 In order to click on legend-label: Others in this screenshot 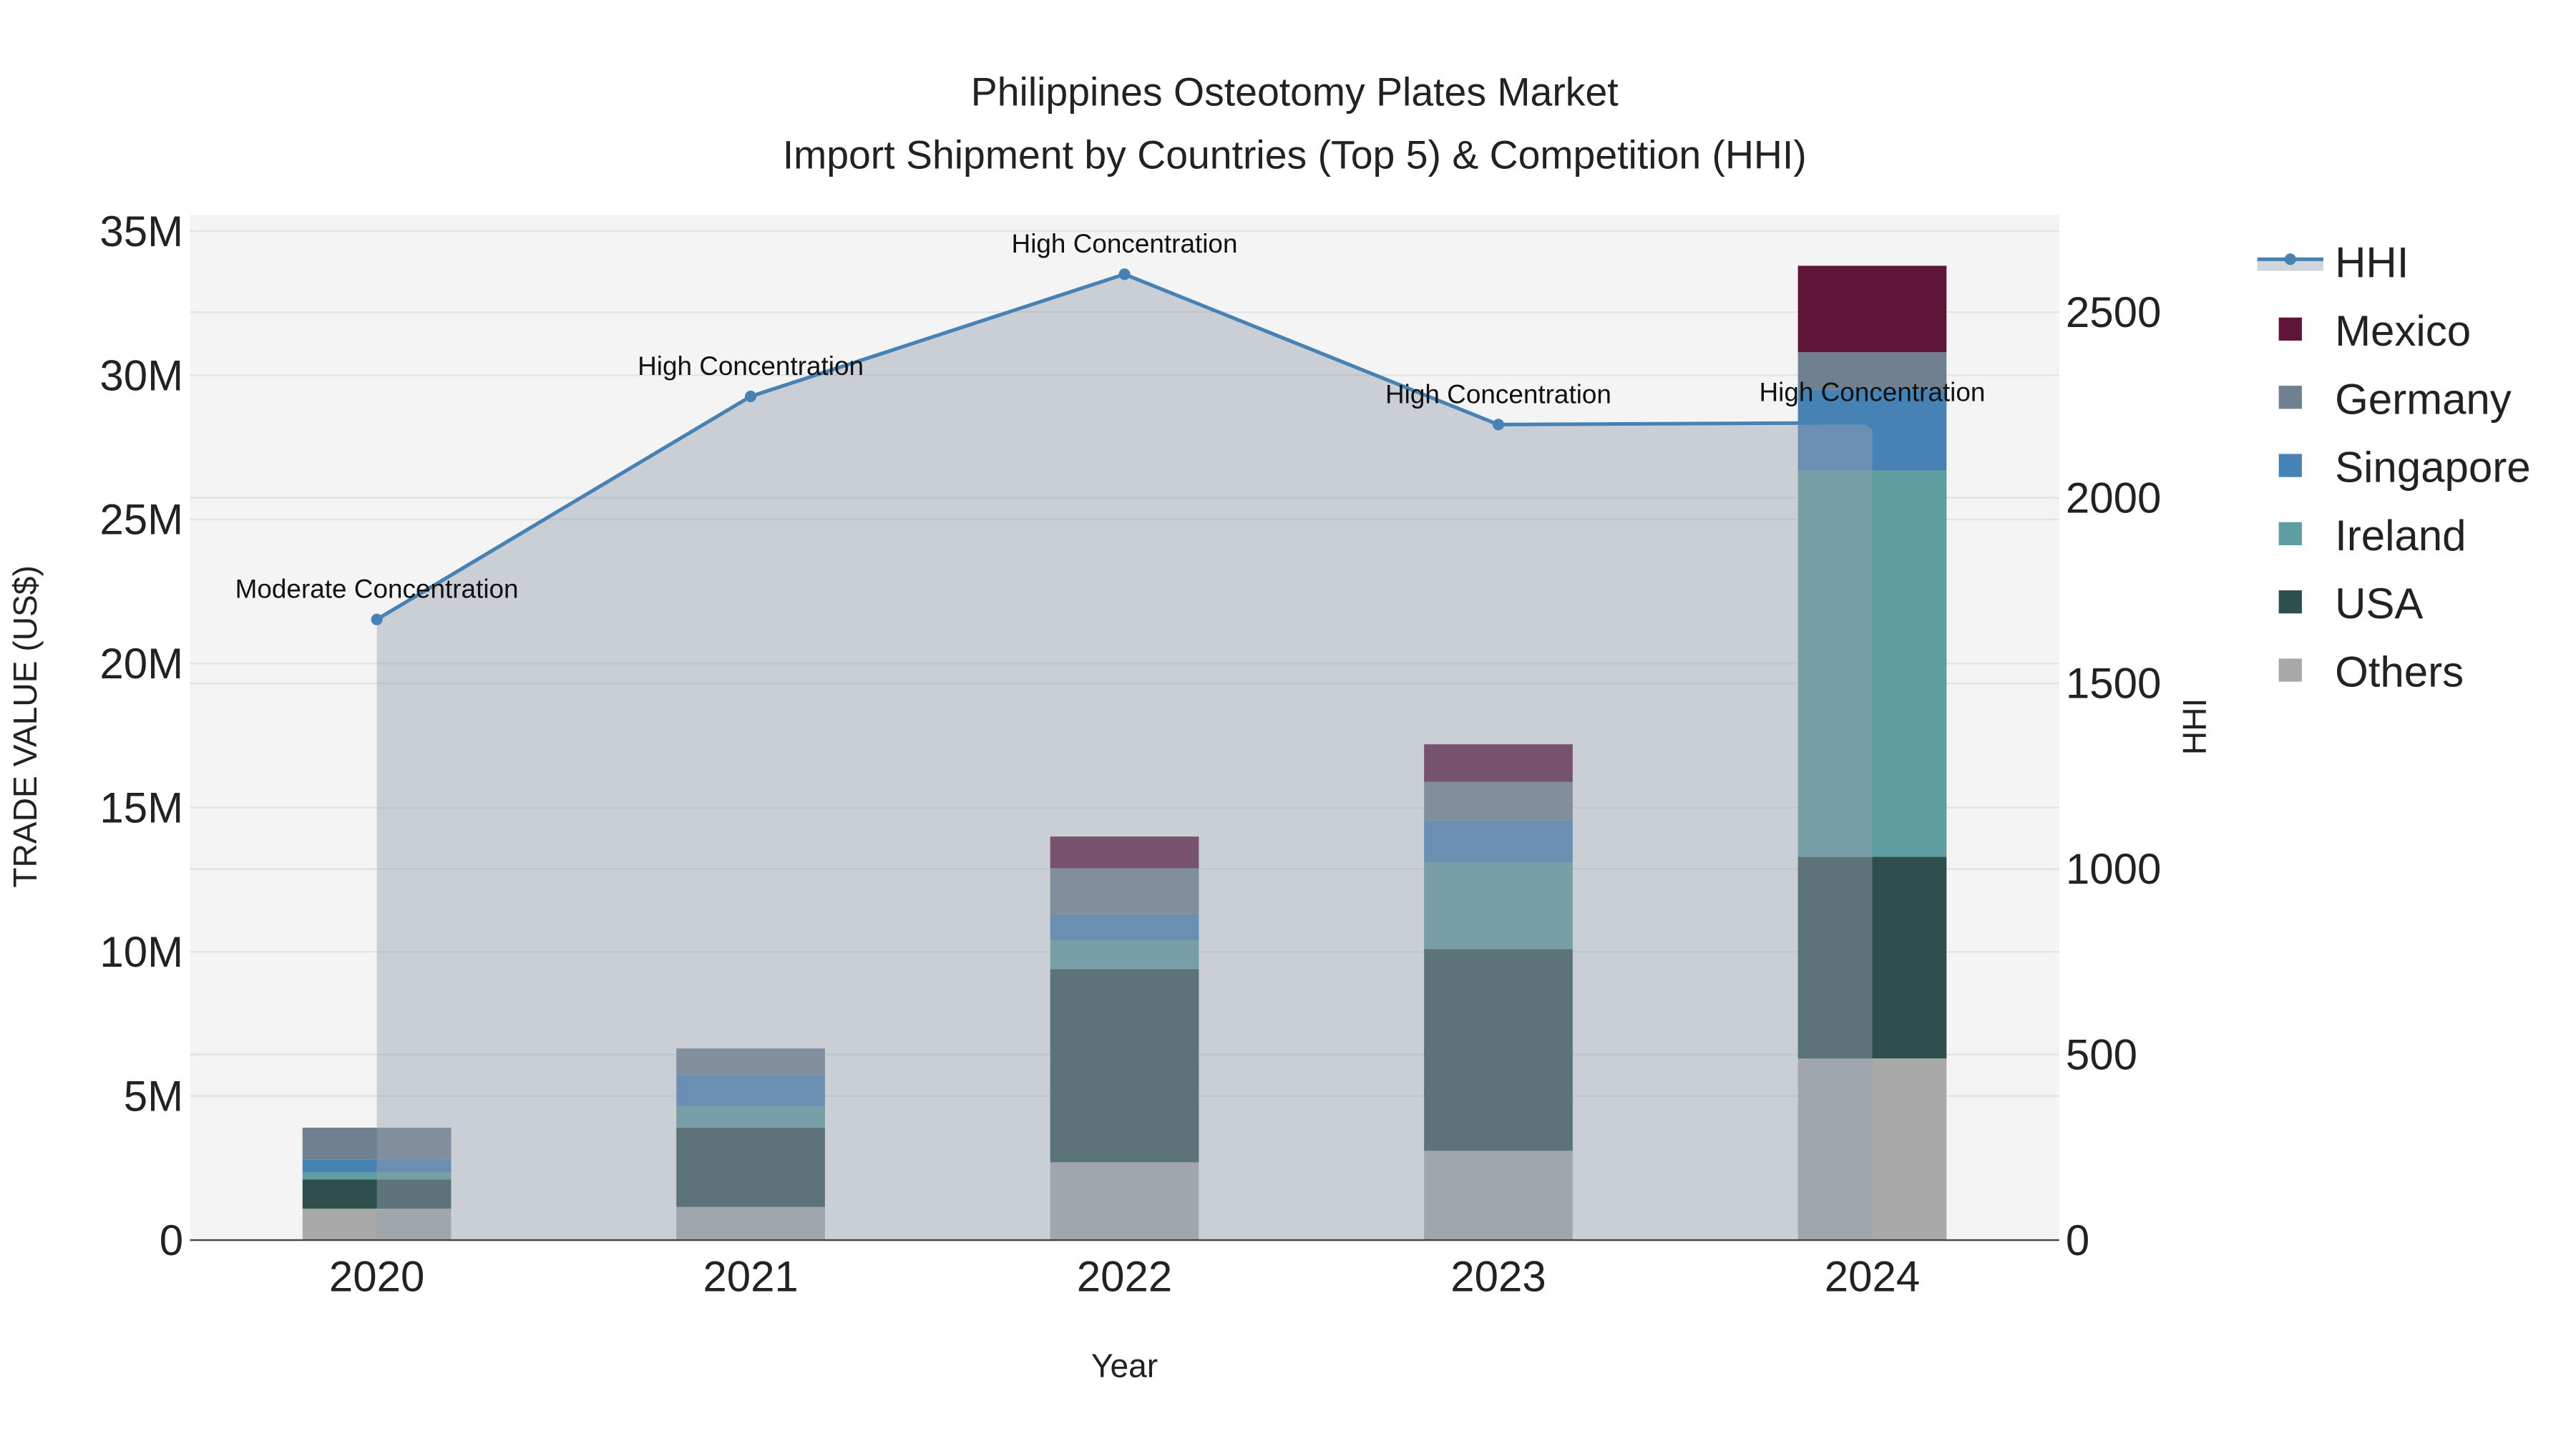, I will do `click(2399, 672)`.